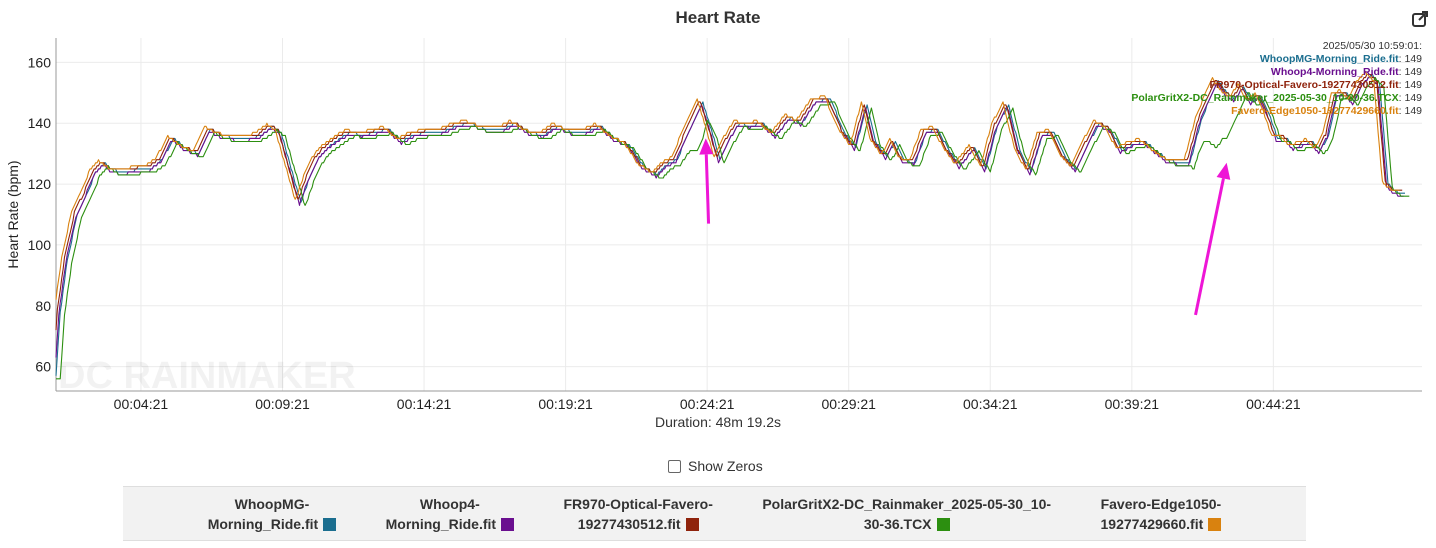 The height and width of the screenshot is (548, 1436). Describe the element at coordinates (450, 514) in the screenshot. I see `legend-item-whoop4: Whoop4- Morning_Ride.fit` at that location.